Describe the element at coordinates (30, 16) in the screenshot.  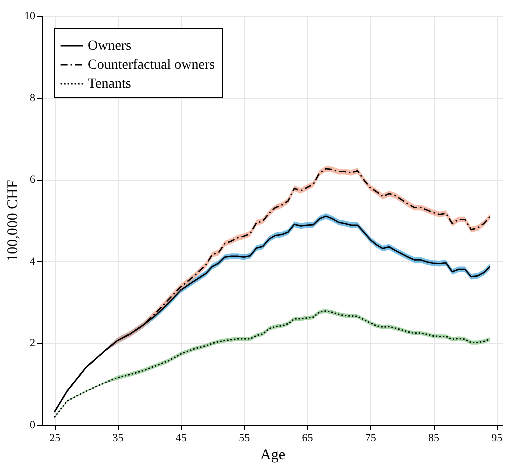
I see `y-tick-label: 10` at that location.